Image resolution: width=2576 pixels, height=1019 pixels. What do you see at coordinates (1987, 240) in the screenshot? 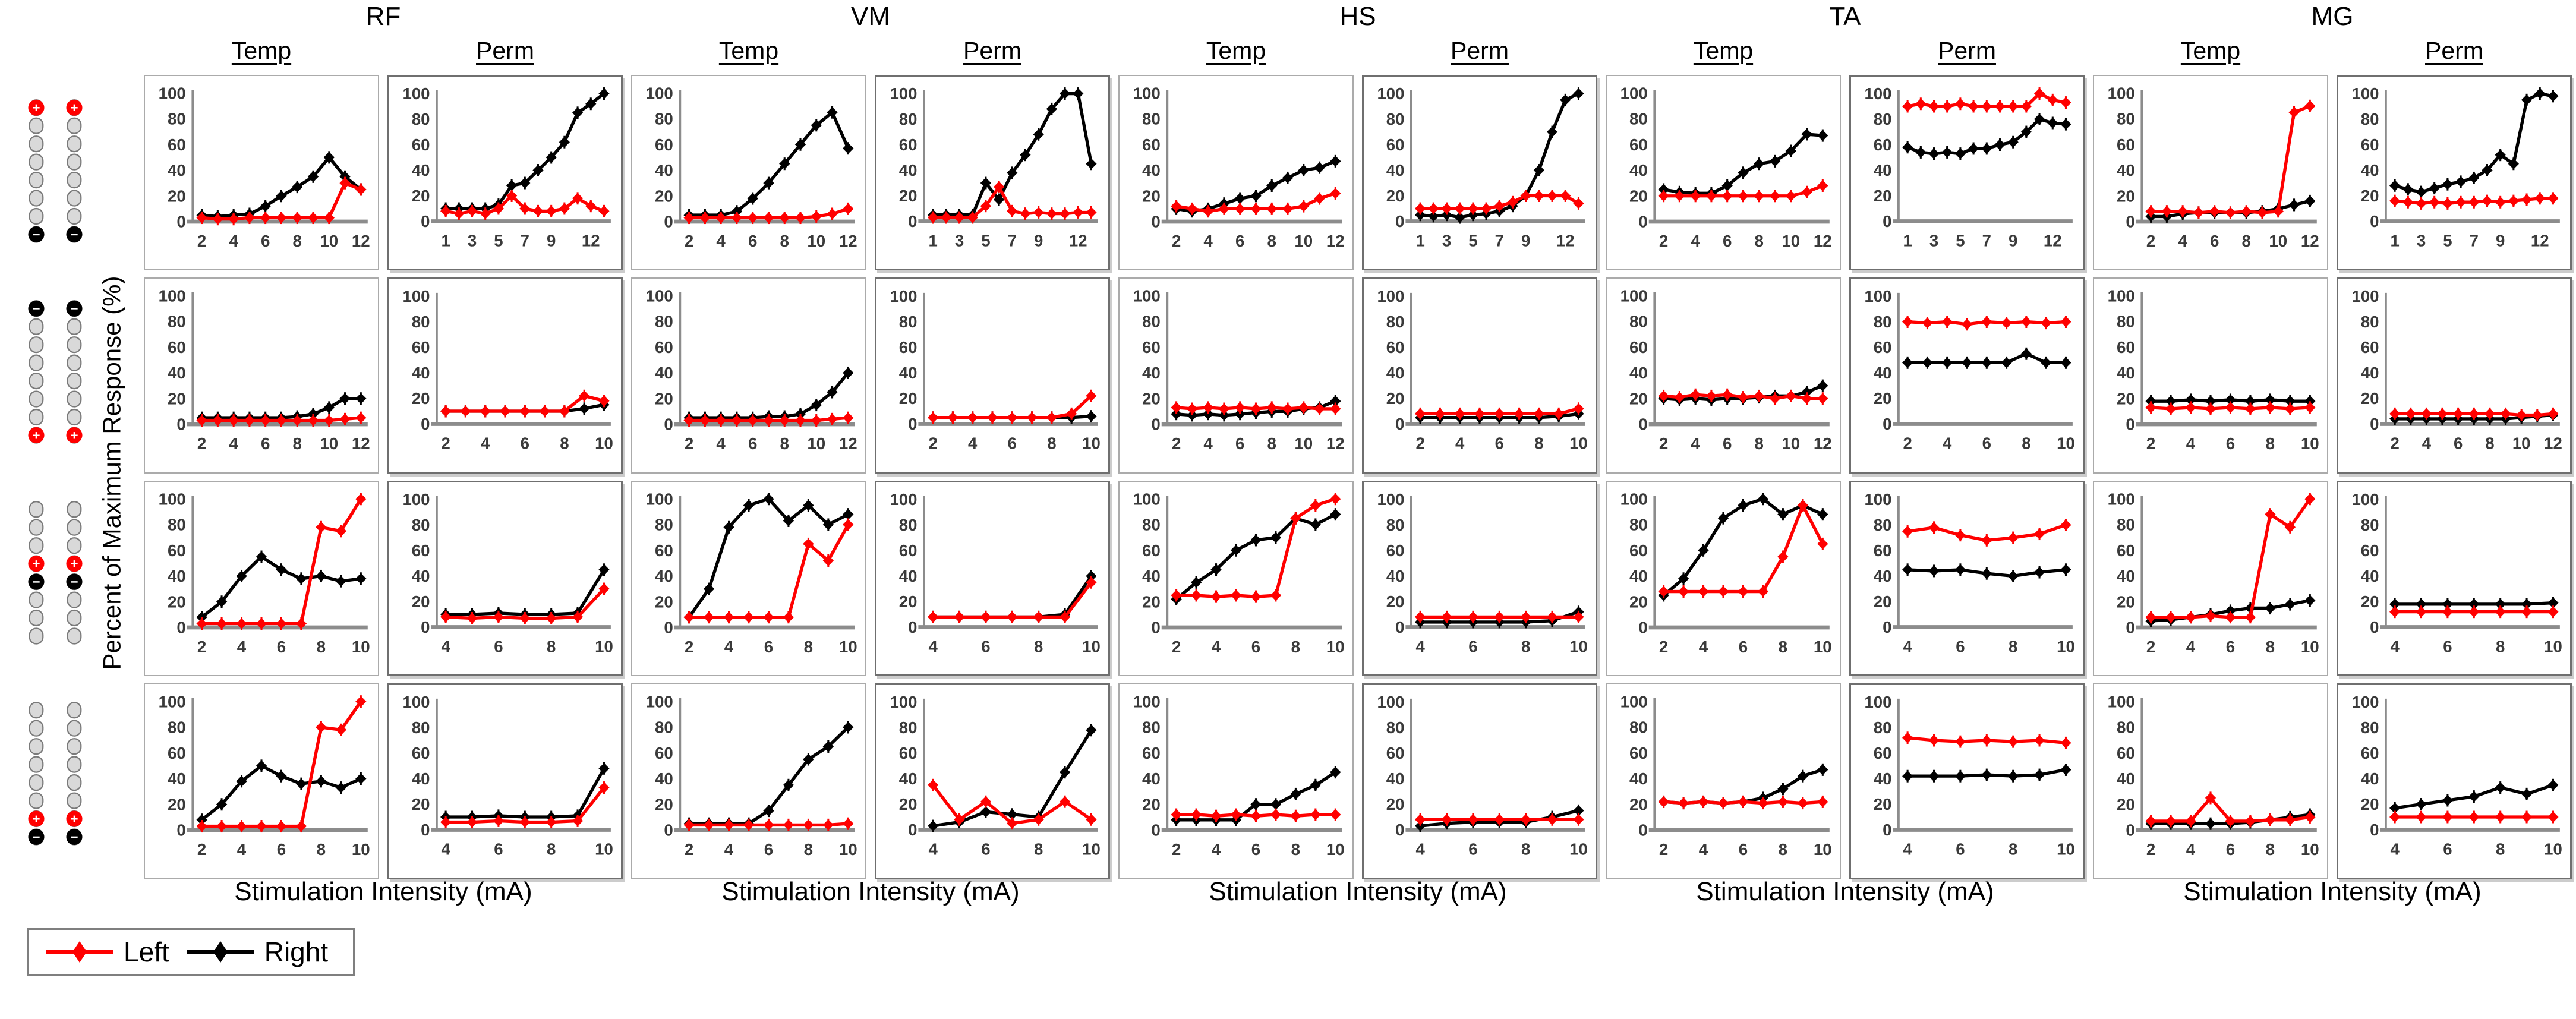
I see `svg-text: 7` at bounding box center [1987, 240].